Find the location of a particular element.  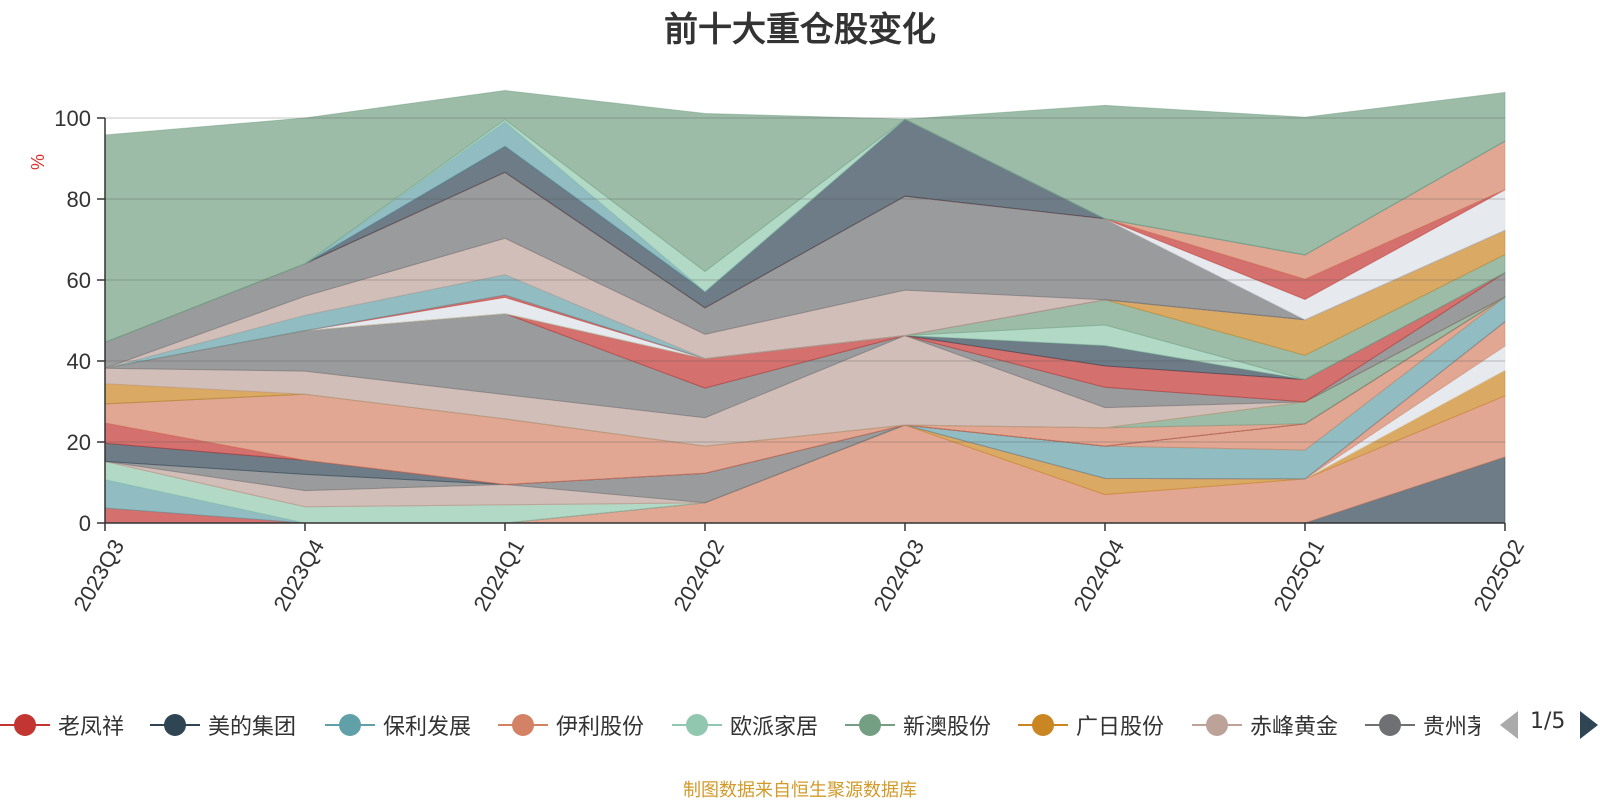

x-tick-label: 2025Q2 is located at coordinates (1498, 575).